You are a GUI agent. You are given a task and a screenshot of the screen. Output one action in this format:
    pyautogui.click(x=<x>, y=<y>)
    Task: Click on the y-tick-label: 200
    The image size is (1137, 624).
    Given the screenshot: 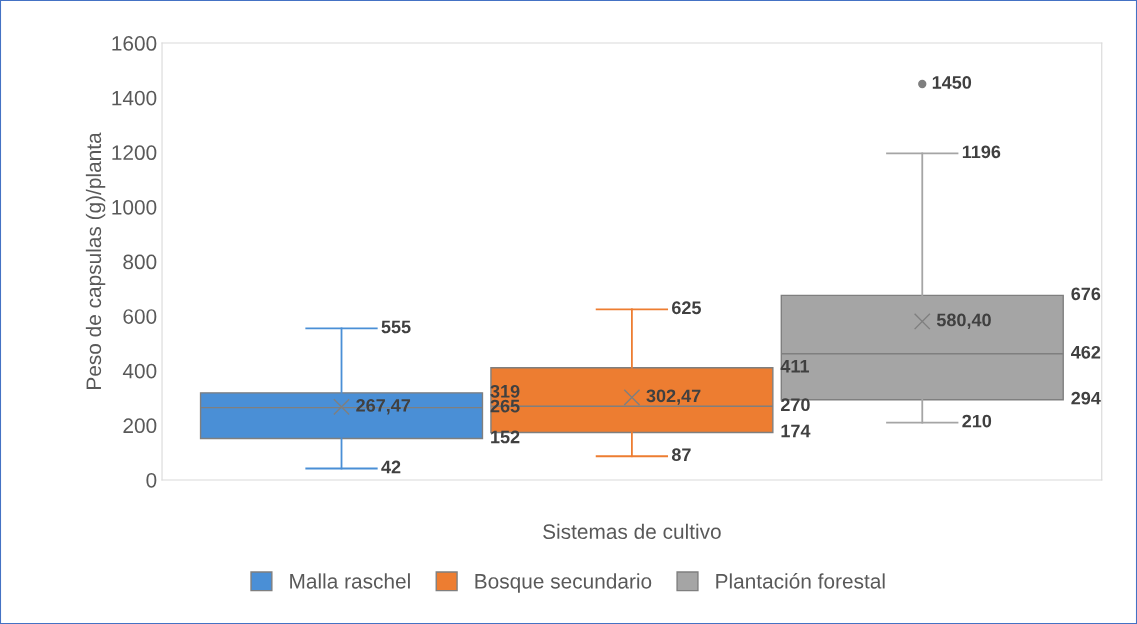 What is the action you would take?
    pyautogui.click(x=140, y=426)
    